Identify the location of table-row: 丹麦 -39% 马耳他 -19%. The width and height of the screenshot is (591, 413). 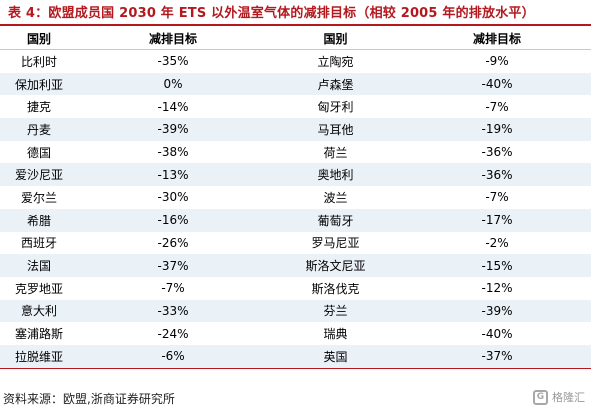
(295, 129).